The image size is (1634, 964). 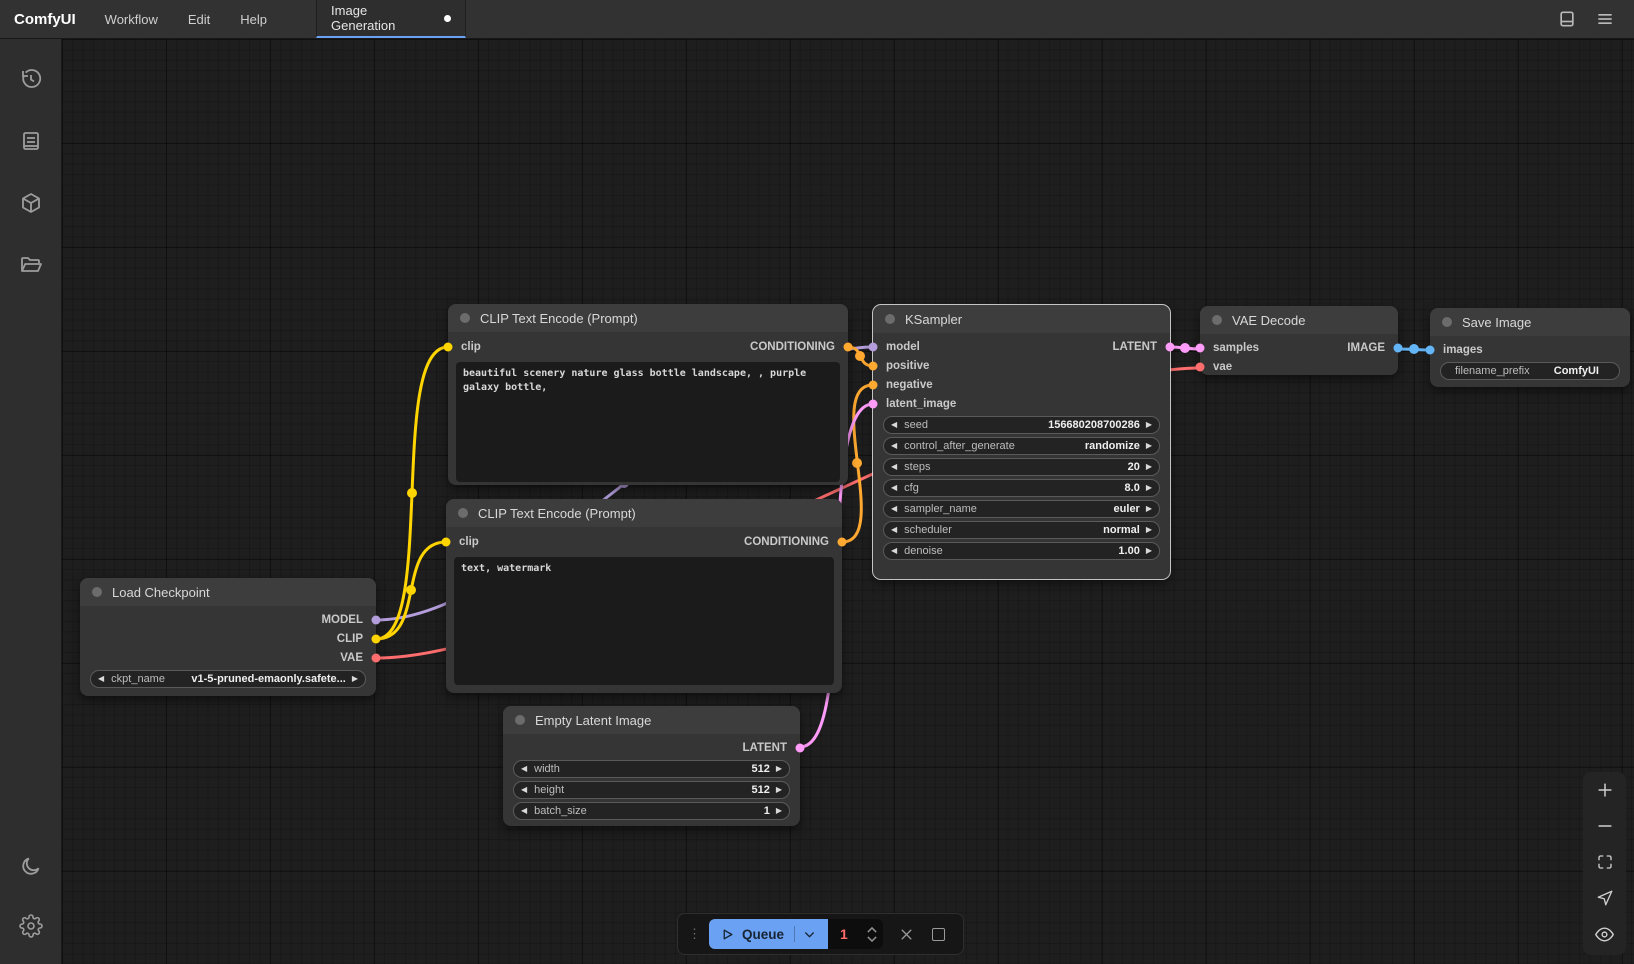 What do you see at coordinates (31, 866) in the screenshot?
I see `theme-toggle-button` at bounding box center [31, 866].